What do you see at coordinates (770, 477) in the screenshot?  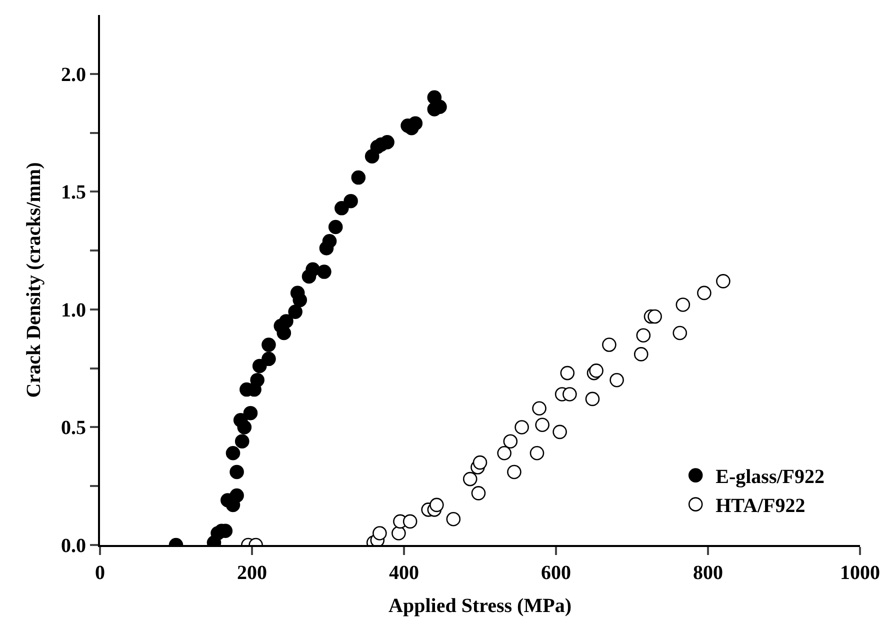 I see `legend-label: E-glass/F922` at bounding box center [770, 477].